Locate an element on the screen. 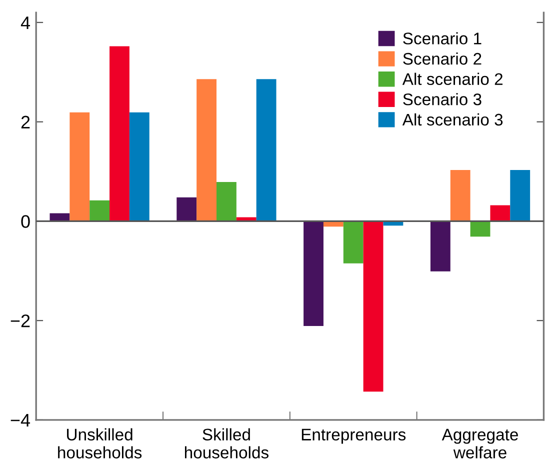  y-tick-label: 4 is located at coordinates (25, 23).